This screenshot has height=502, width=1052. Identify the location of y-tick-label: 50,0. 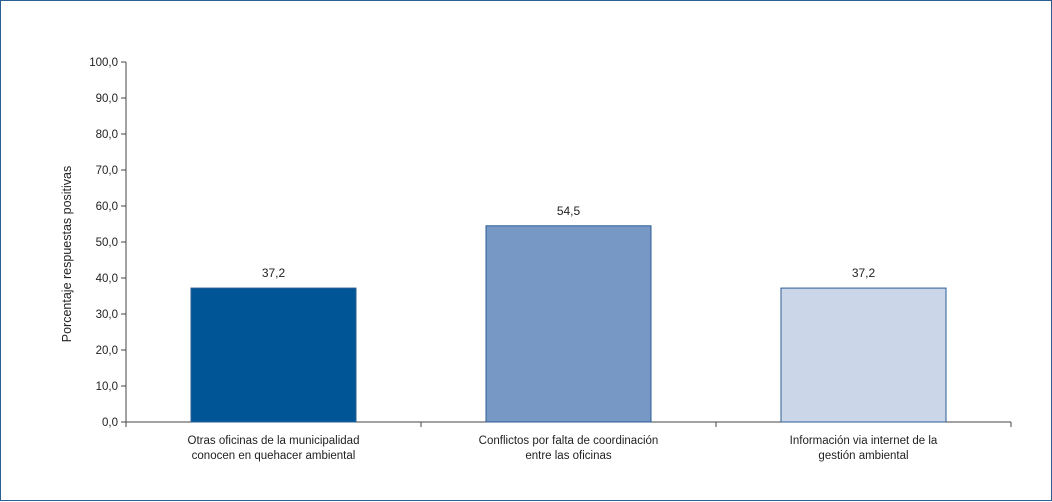
(107, 243).